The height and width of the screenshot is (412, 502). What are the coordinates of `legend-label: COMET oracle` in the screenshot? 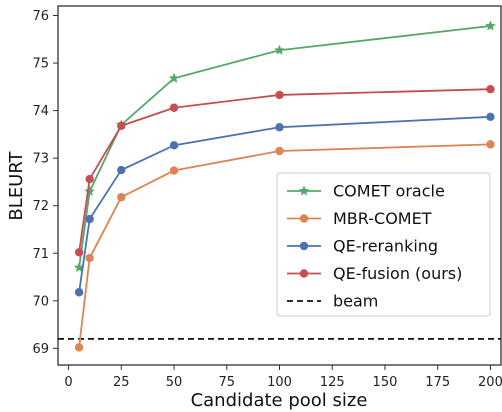 It's located at (389, 191).